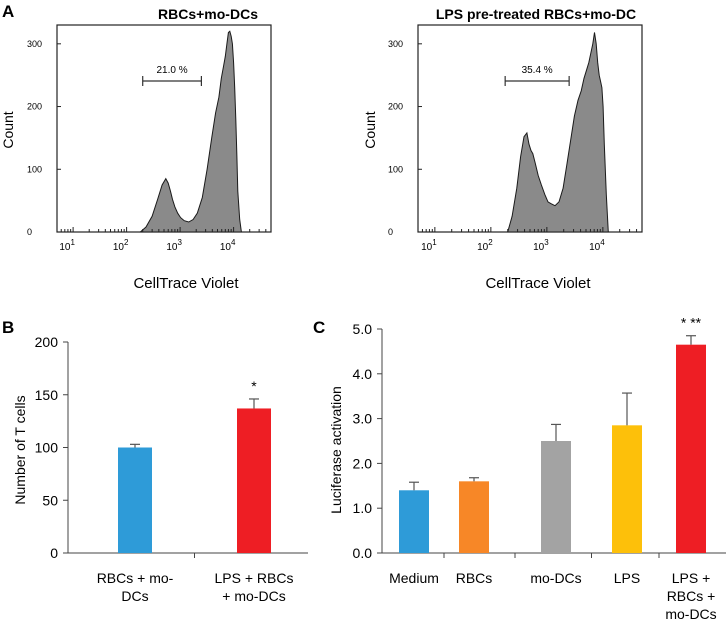  What do you see at coordinates (363, 463) in the screenshot?
I see `y-tick-label: 2.0` at bounding box center [363, 463].